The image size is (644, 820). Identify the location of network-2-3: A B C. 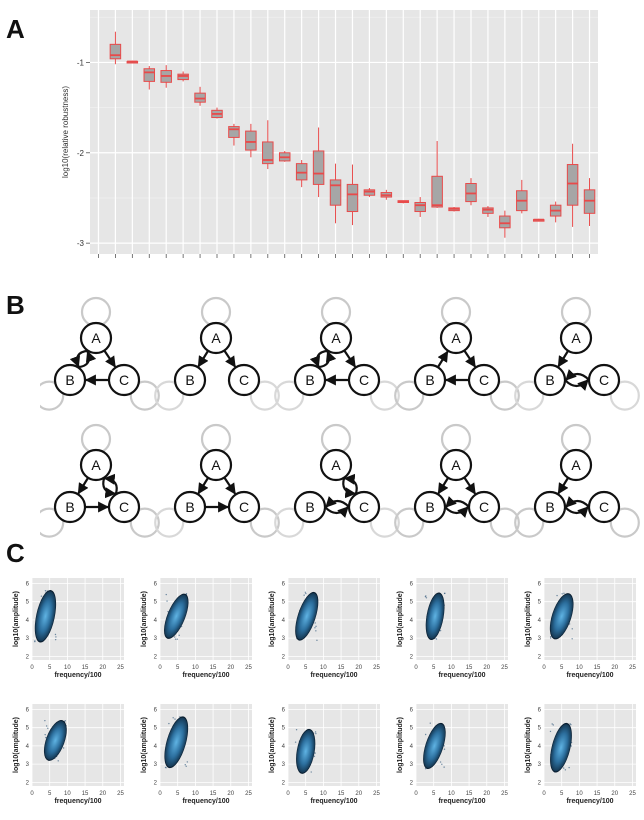
(337, 480).